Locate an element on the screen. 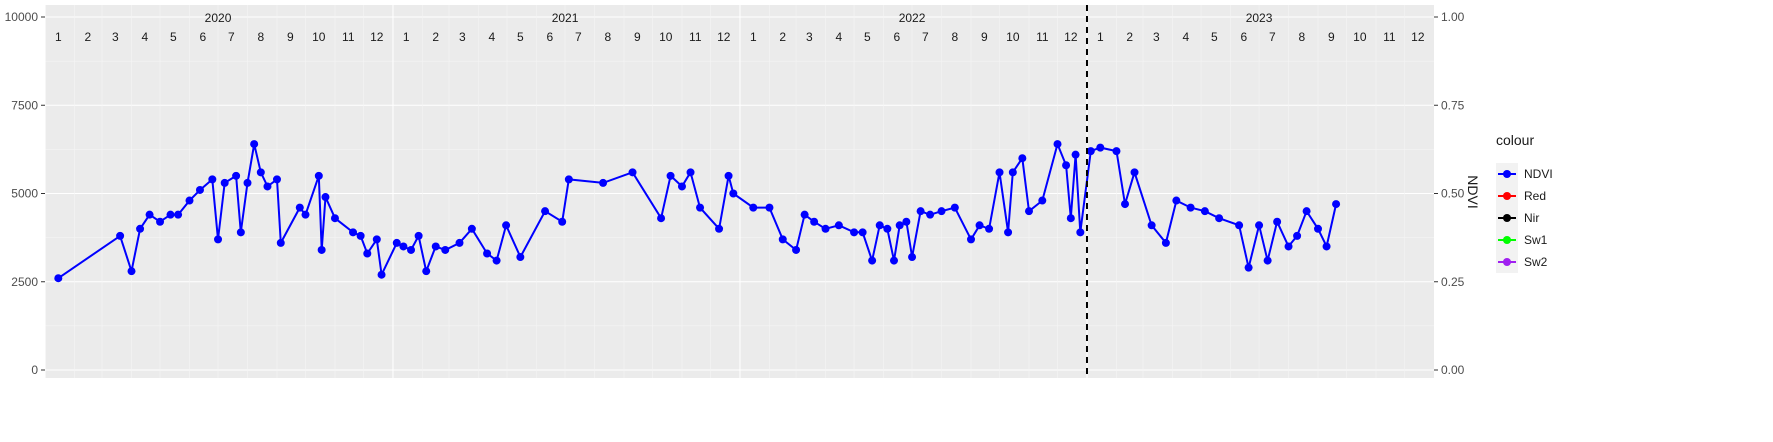  legend-label: NDVI is located at coordinates (1538, 174).